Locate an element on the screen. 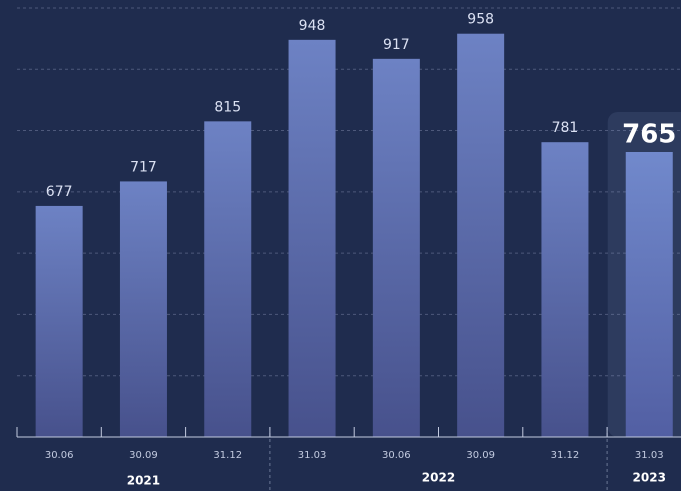  value-label: 717 is located at coordinates (143, 167).